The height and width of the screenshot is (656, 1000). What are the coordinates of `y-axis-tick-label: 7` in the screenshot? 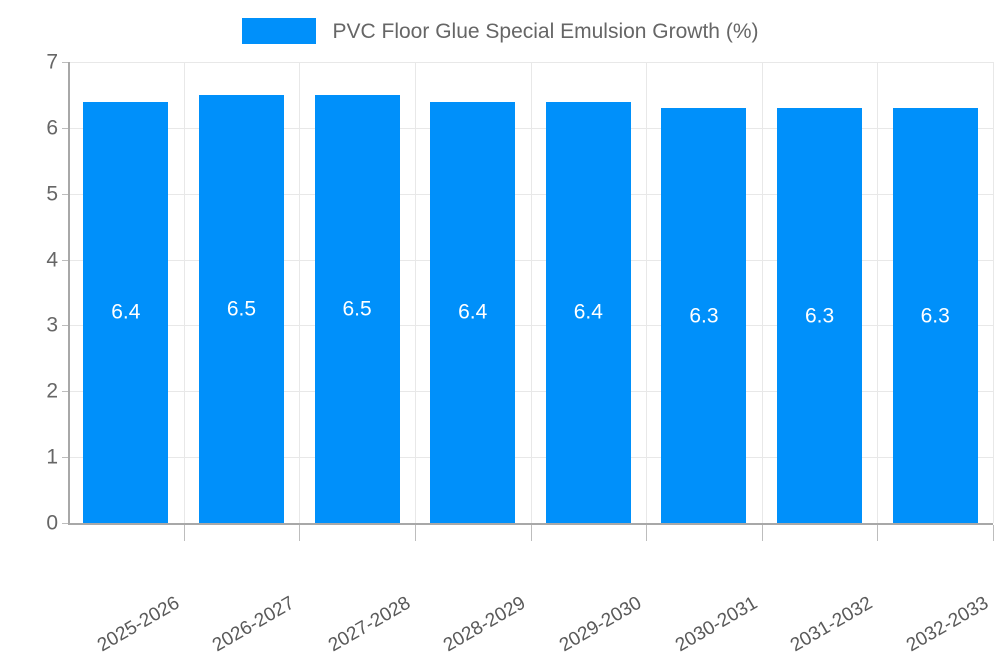 It's located at (52, 62).